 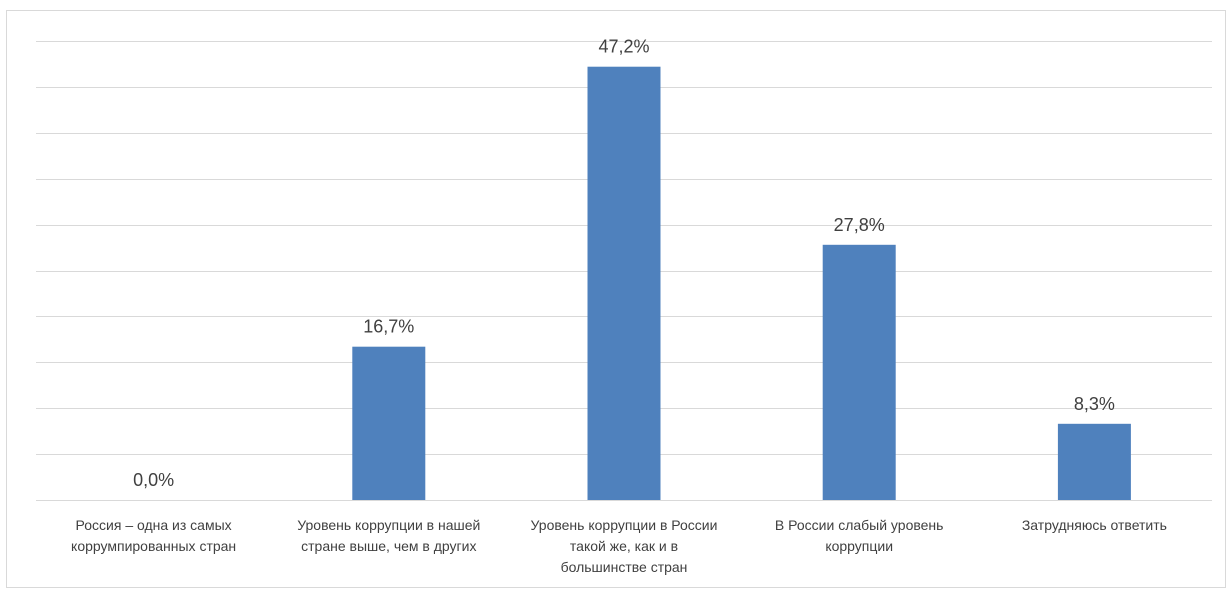 I want to click on category-label-line: Россия – одна из самых, so click(x=154, y=525).